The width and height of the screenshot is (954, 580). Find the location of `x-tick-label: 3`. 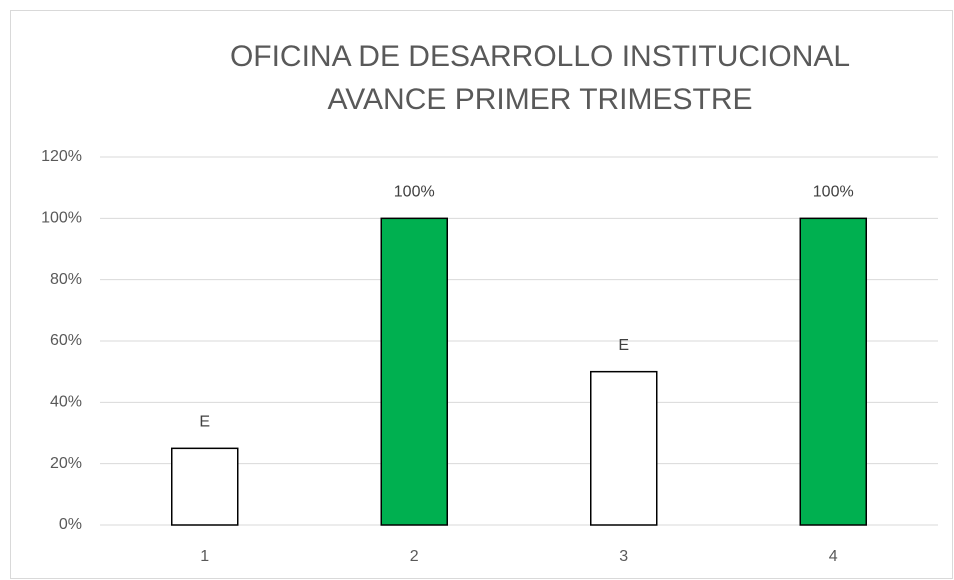

x-tick-label: 3 is located at coordinates (623, 556).